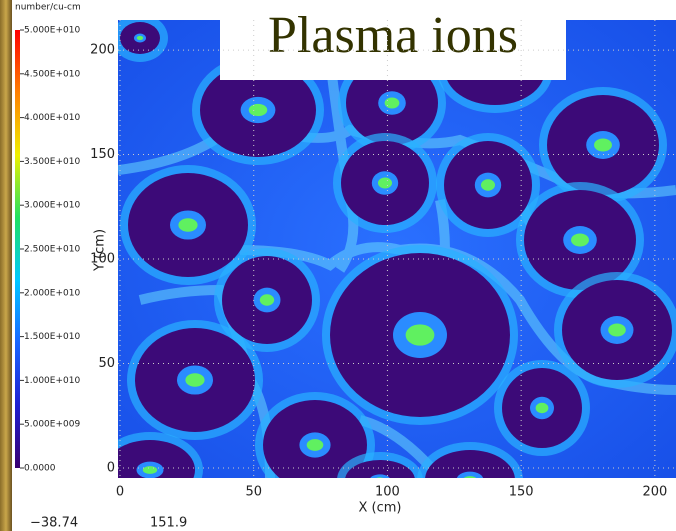 The width and height of the screenshot is (676, 531). I want to click on colorbar-tick-label: 3.500E+010, so click(52, 162).